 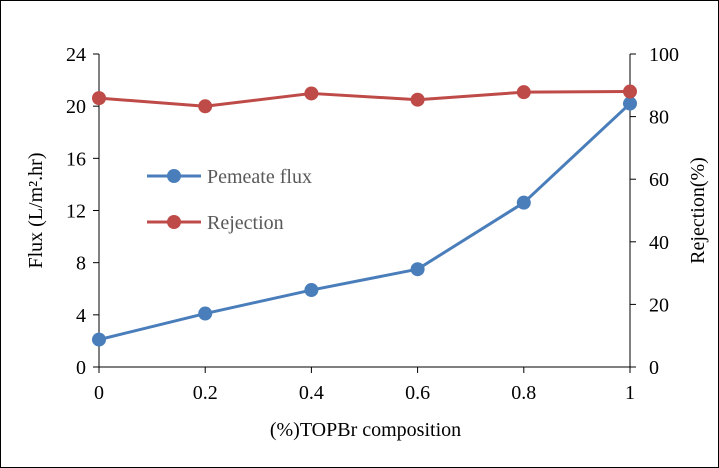 What do you see at coordinates (630, 393) in the screenshot?
I see `x-tick-label: 1` at bounding box center [630, 393].